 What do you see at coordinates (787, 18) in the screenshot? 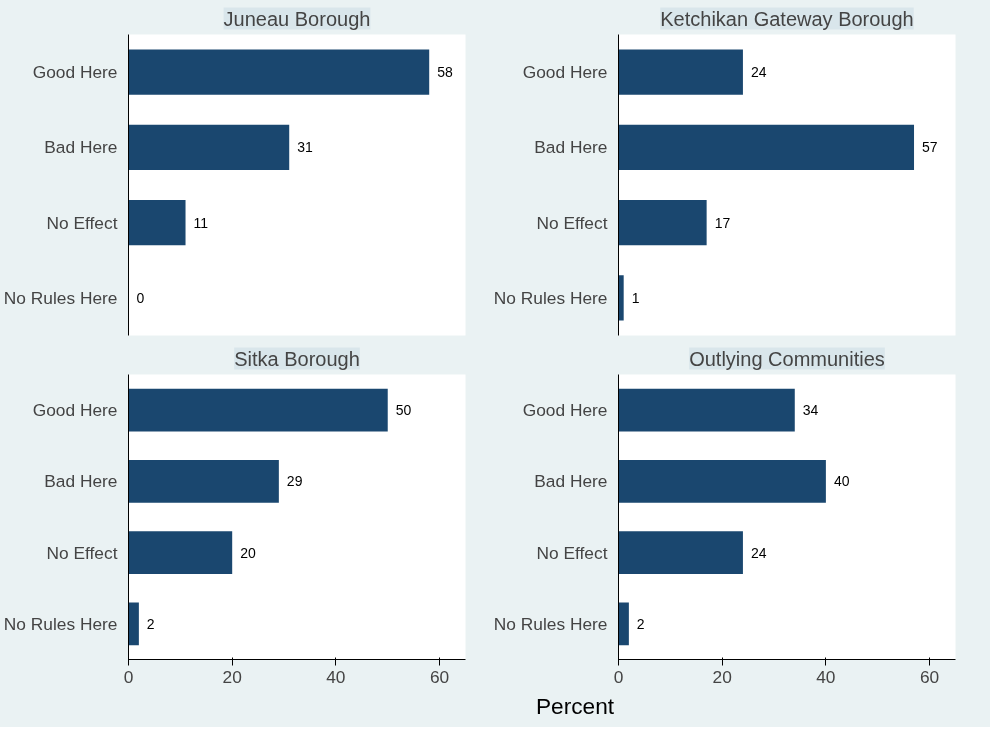
I see `chart-title: Ketchikan Gateway Borough` at bounding box center [787, 18].